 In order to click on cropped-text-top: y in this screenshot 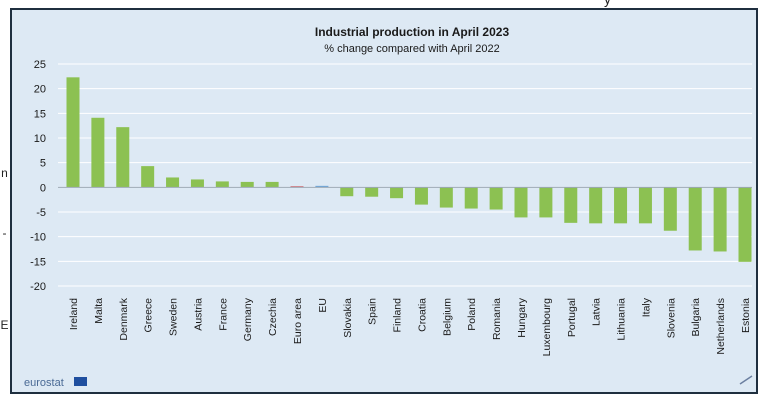, I will do `click(607, 3)`.